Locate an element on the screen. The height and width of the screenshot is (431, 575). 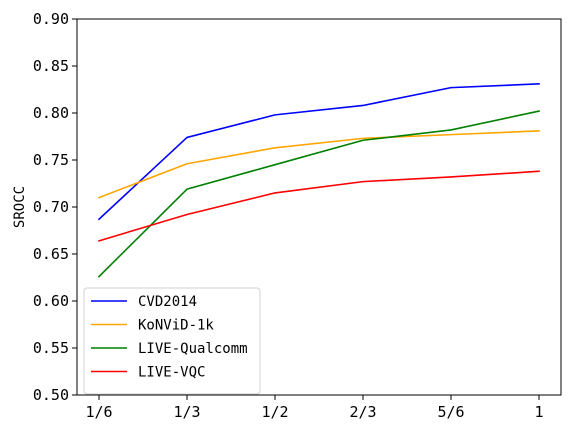
legend-box is located at coordinates (172, 341).